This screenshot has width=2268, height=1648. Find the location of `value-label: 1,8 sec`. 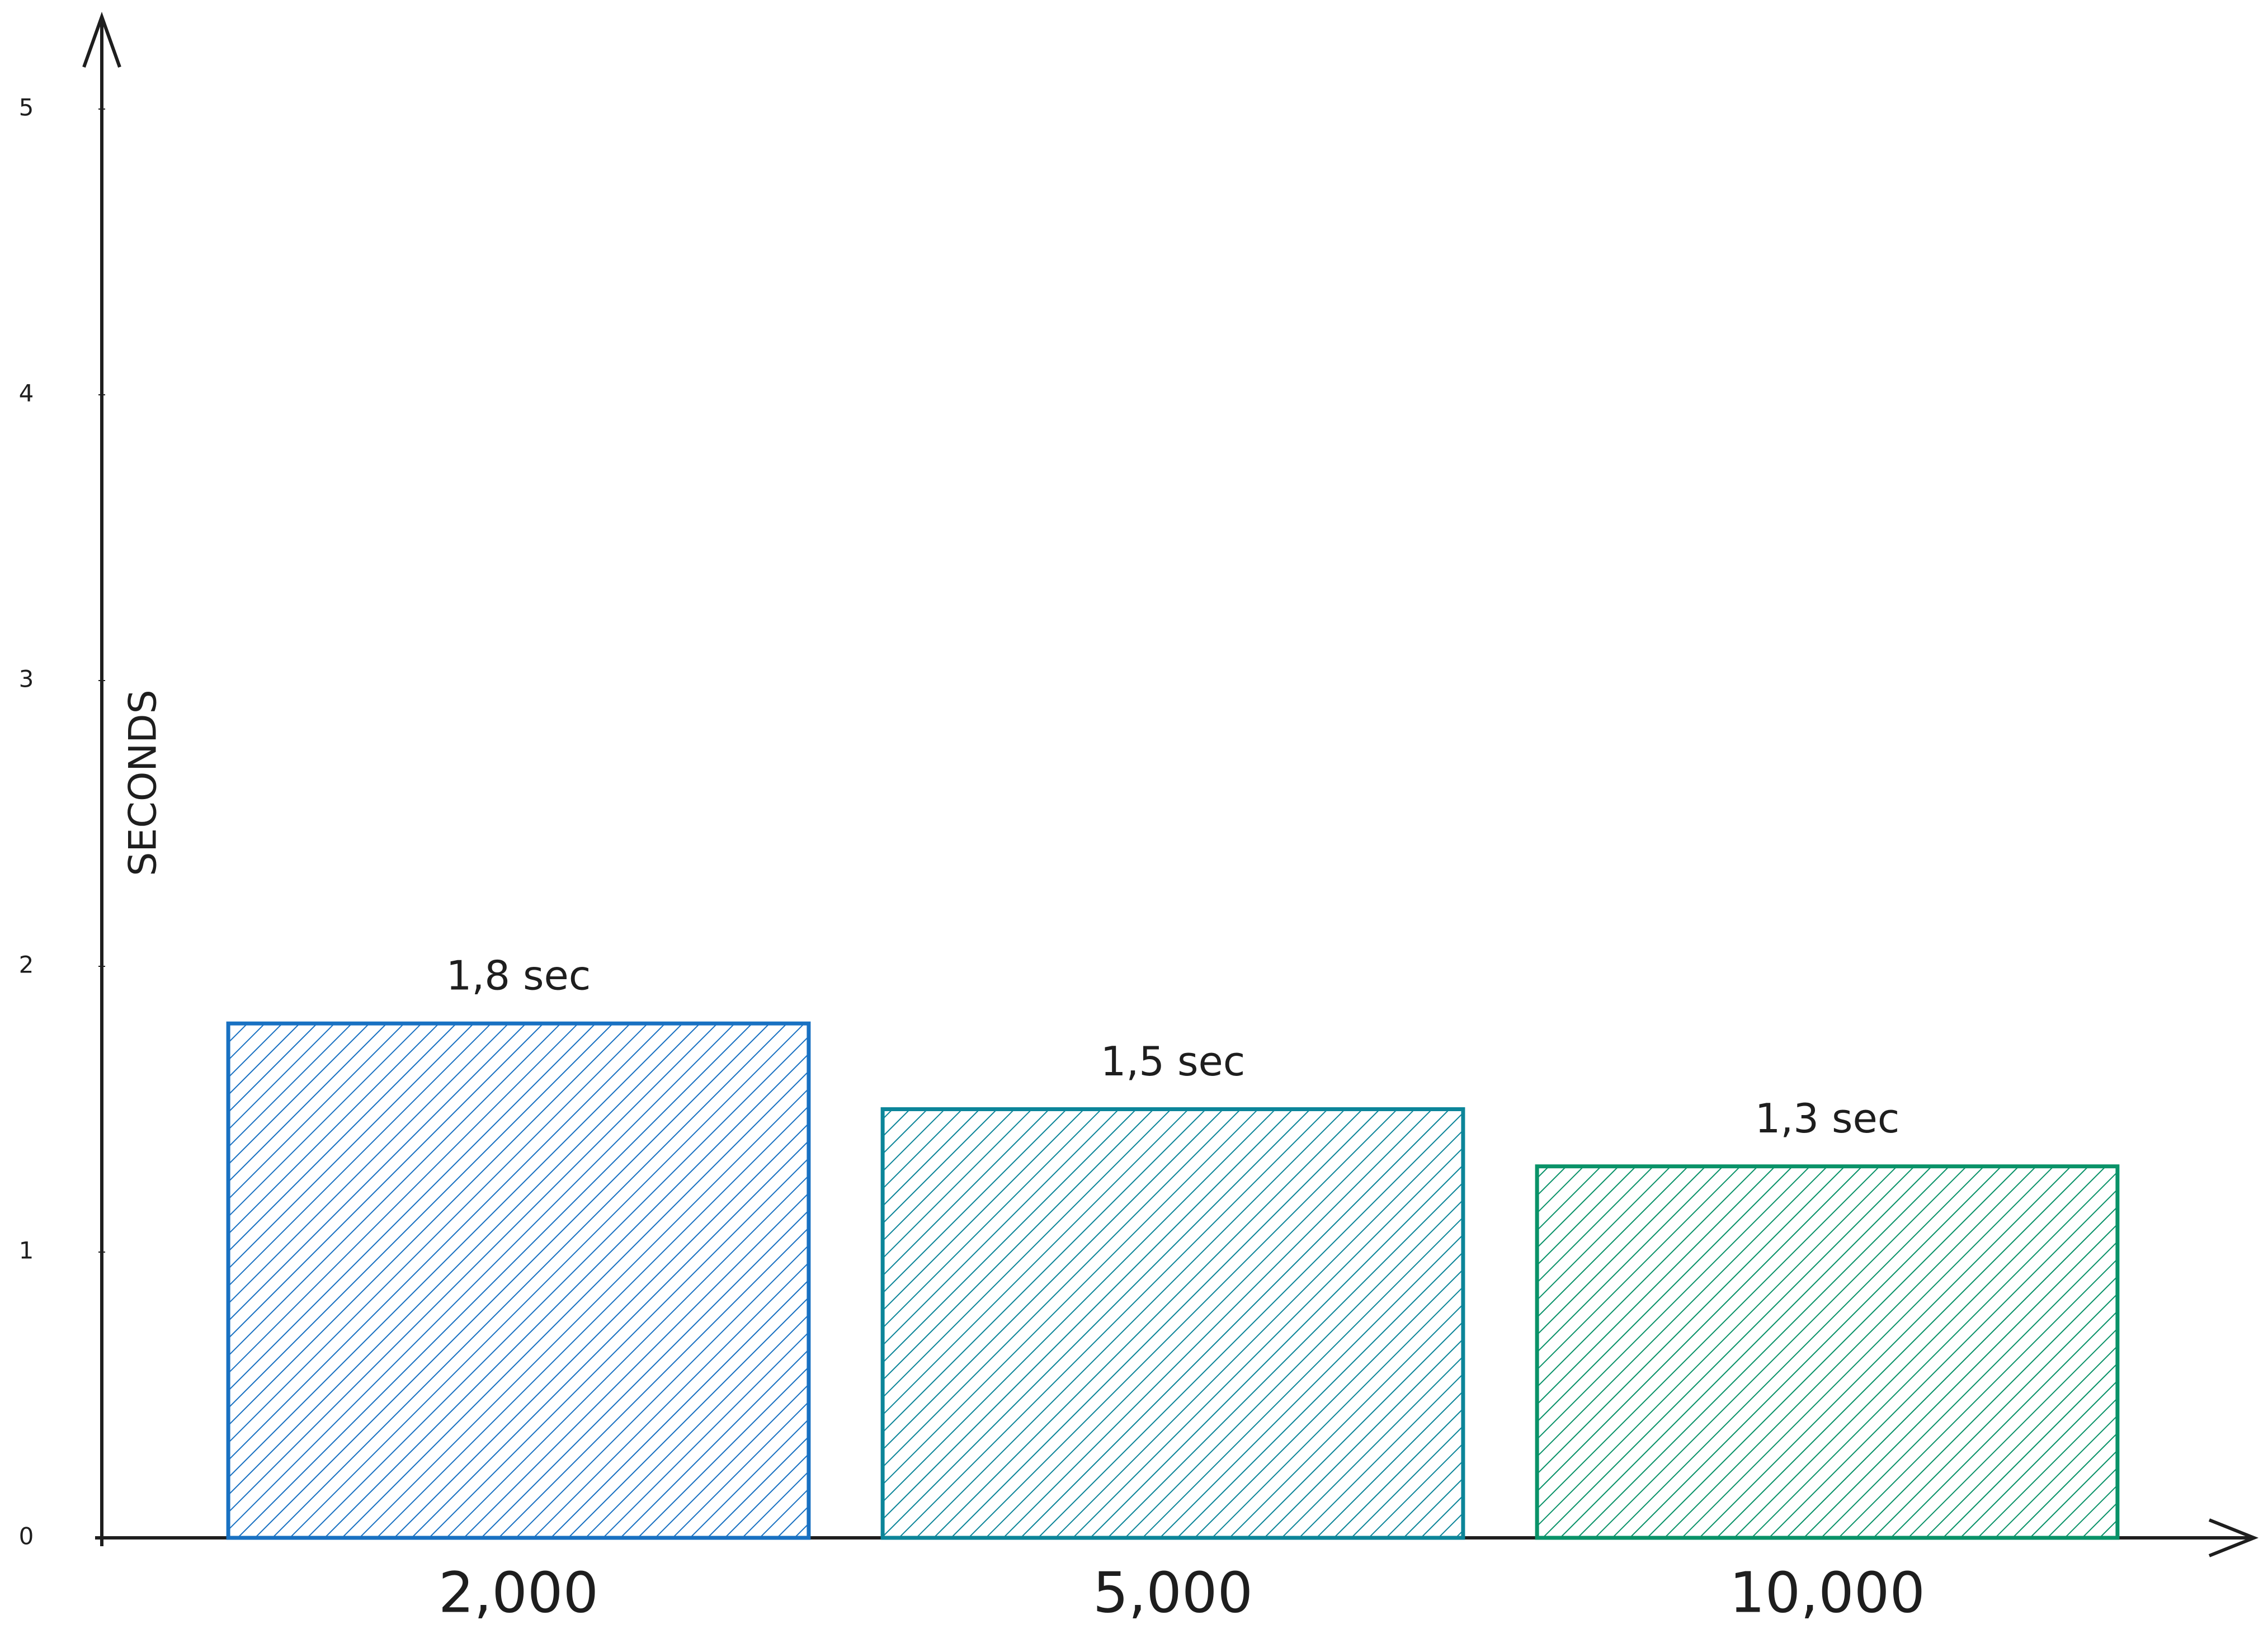

value-label: 1,8 sec is located at coordinates (518, 976).